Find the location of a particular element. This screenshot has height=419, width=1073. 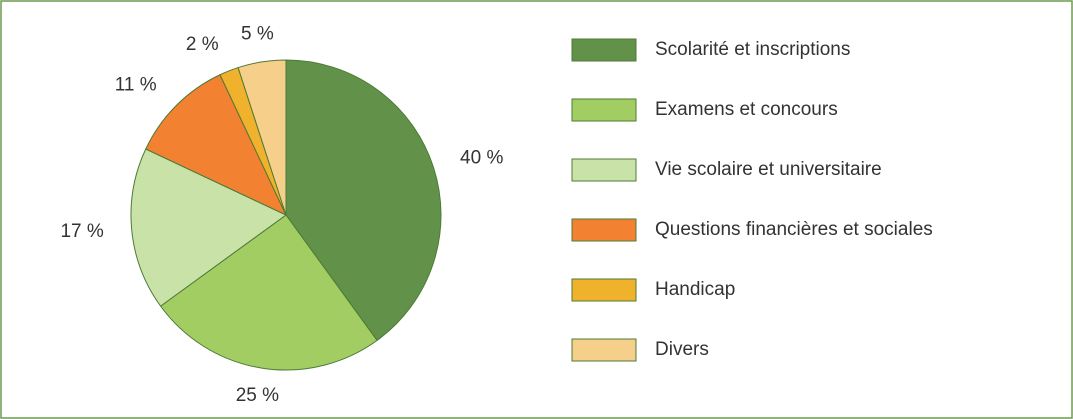

slice-label: 2 % is located at coordinates (202, 44).